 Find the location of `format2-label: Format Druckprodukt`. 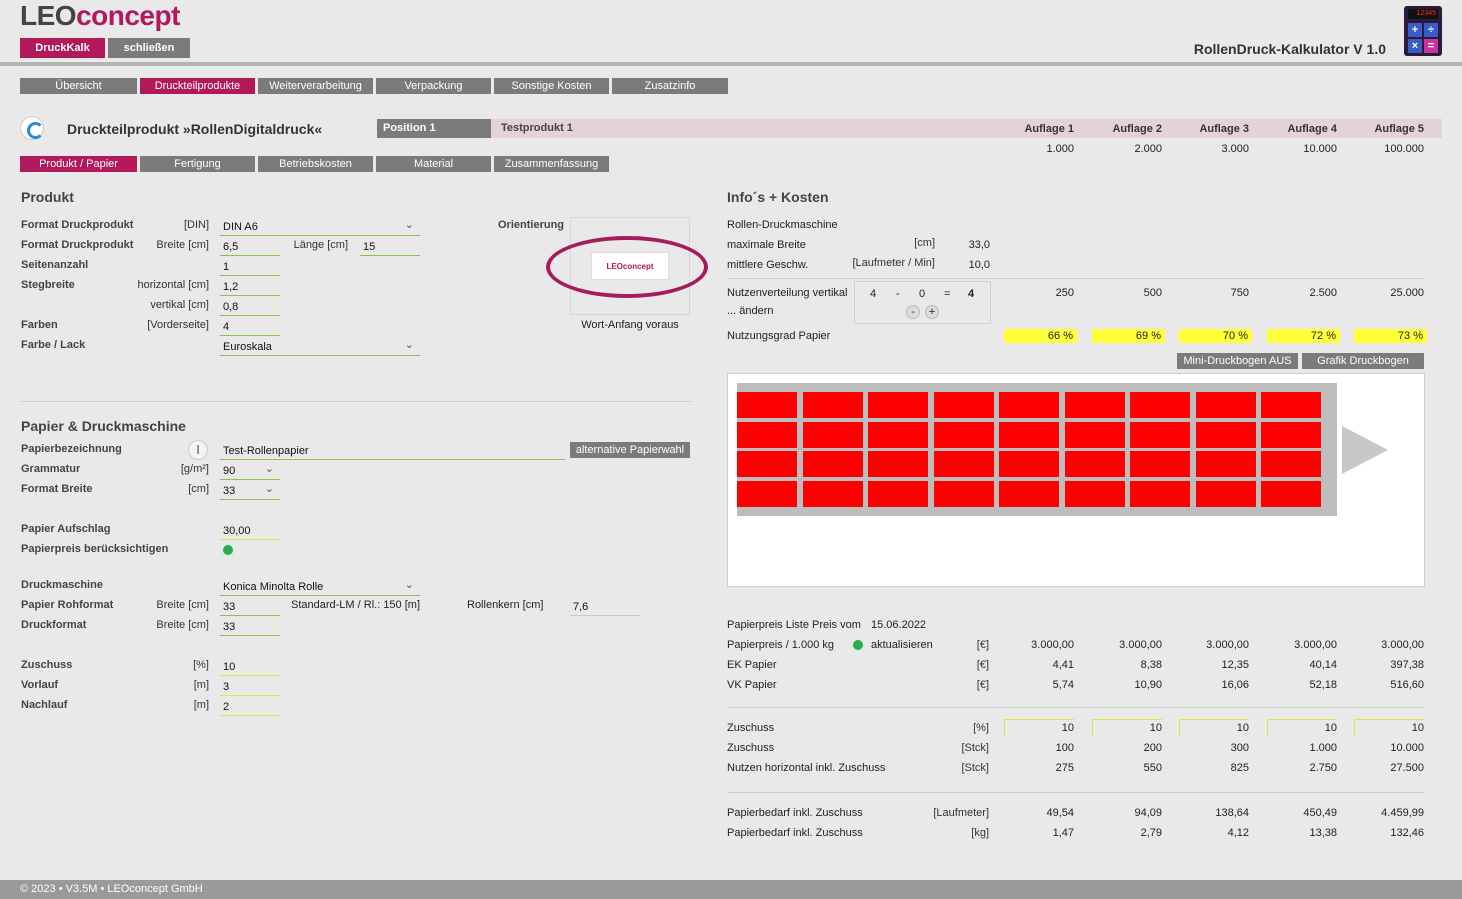

format2-label: Format Druckprodukt is located at coordinates (77, 245).